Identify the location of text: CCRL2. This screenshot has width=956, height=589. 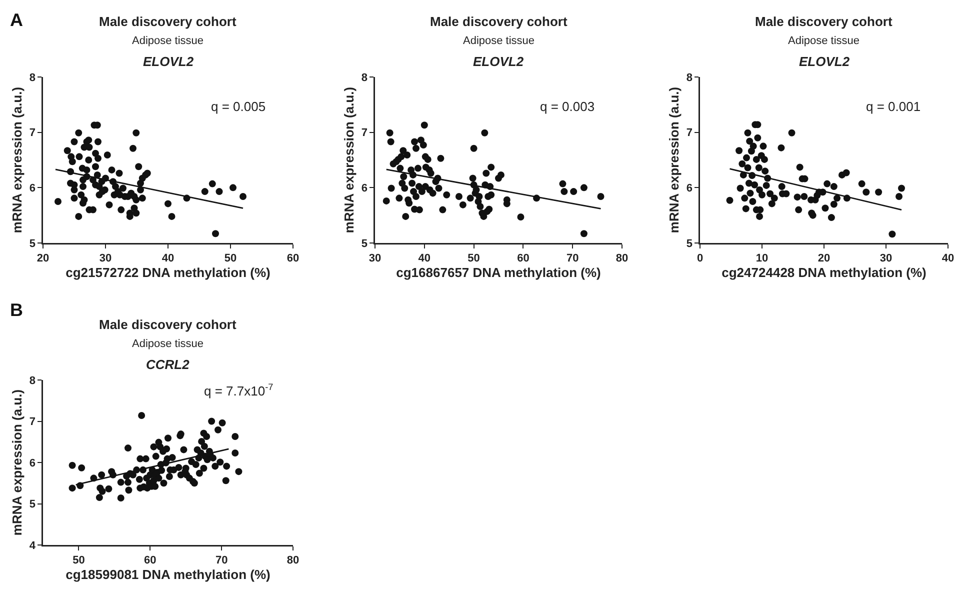
(168, 364).